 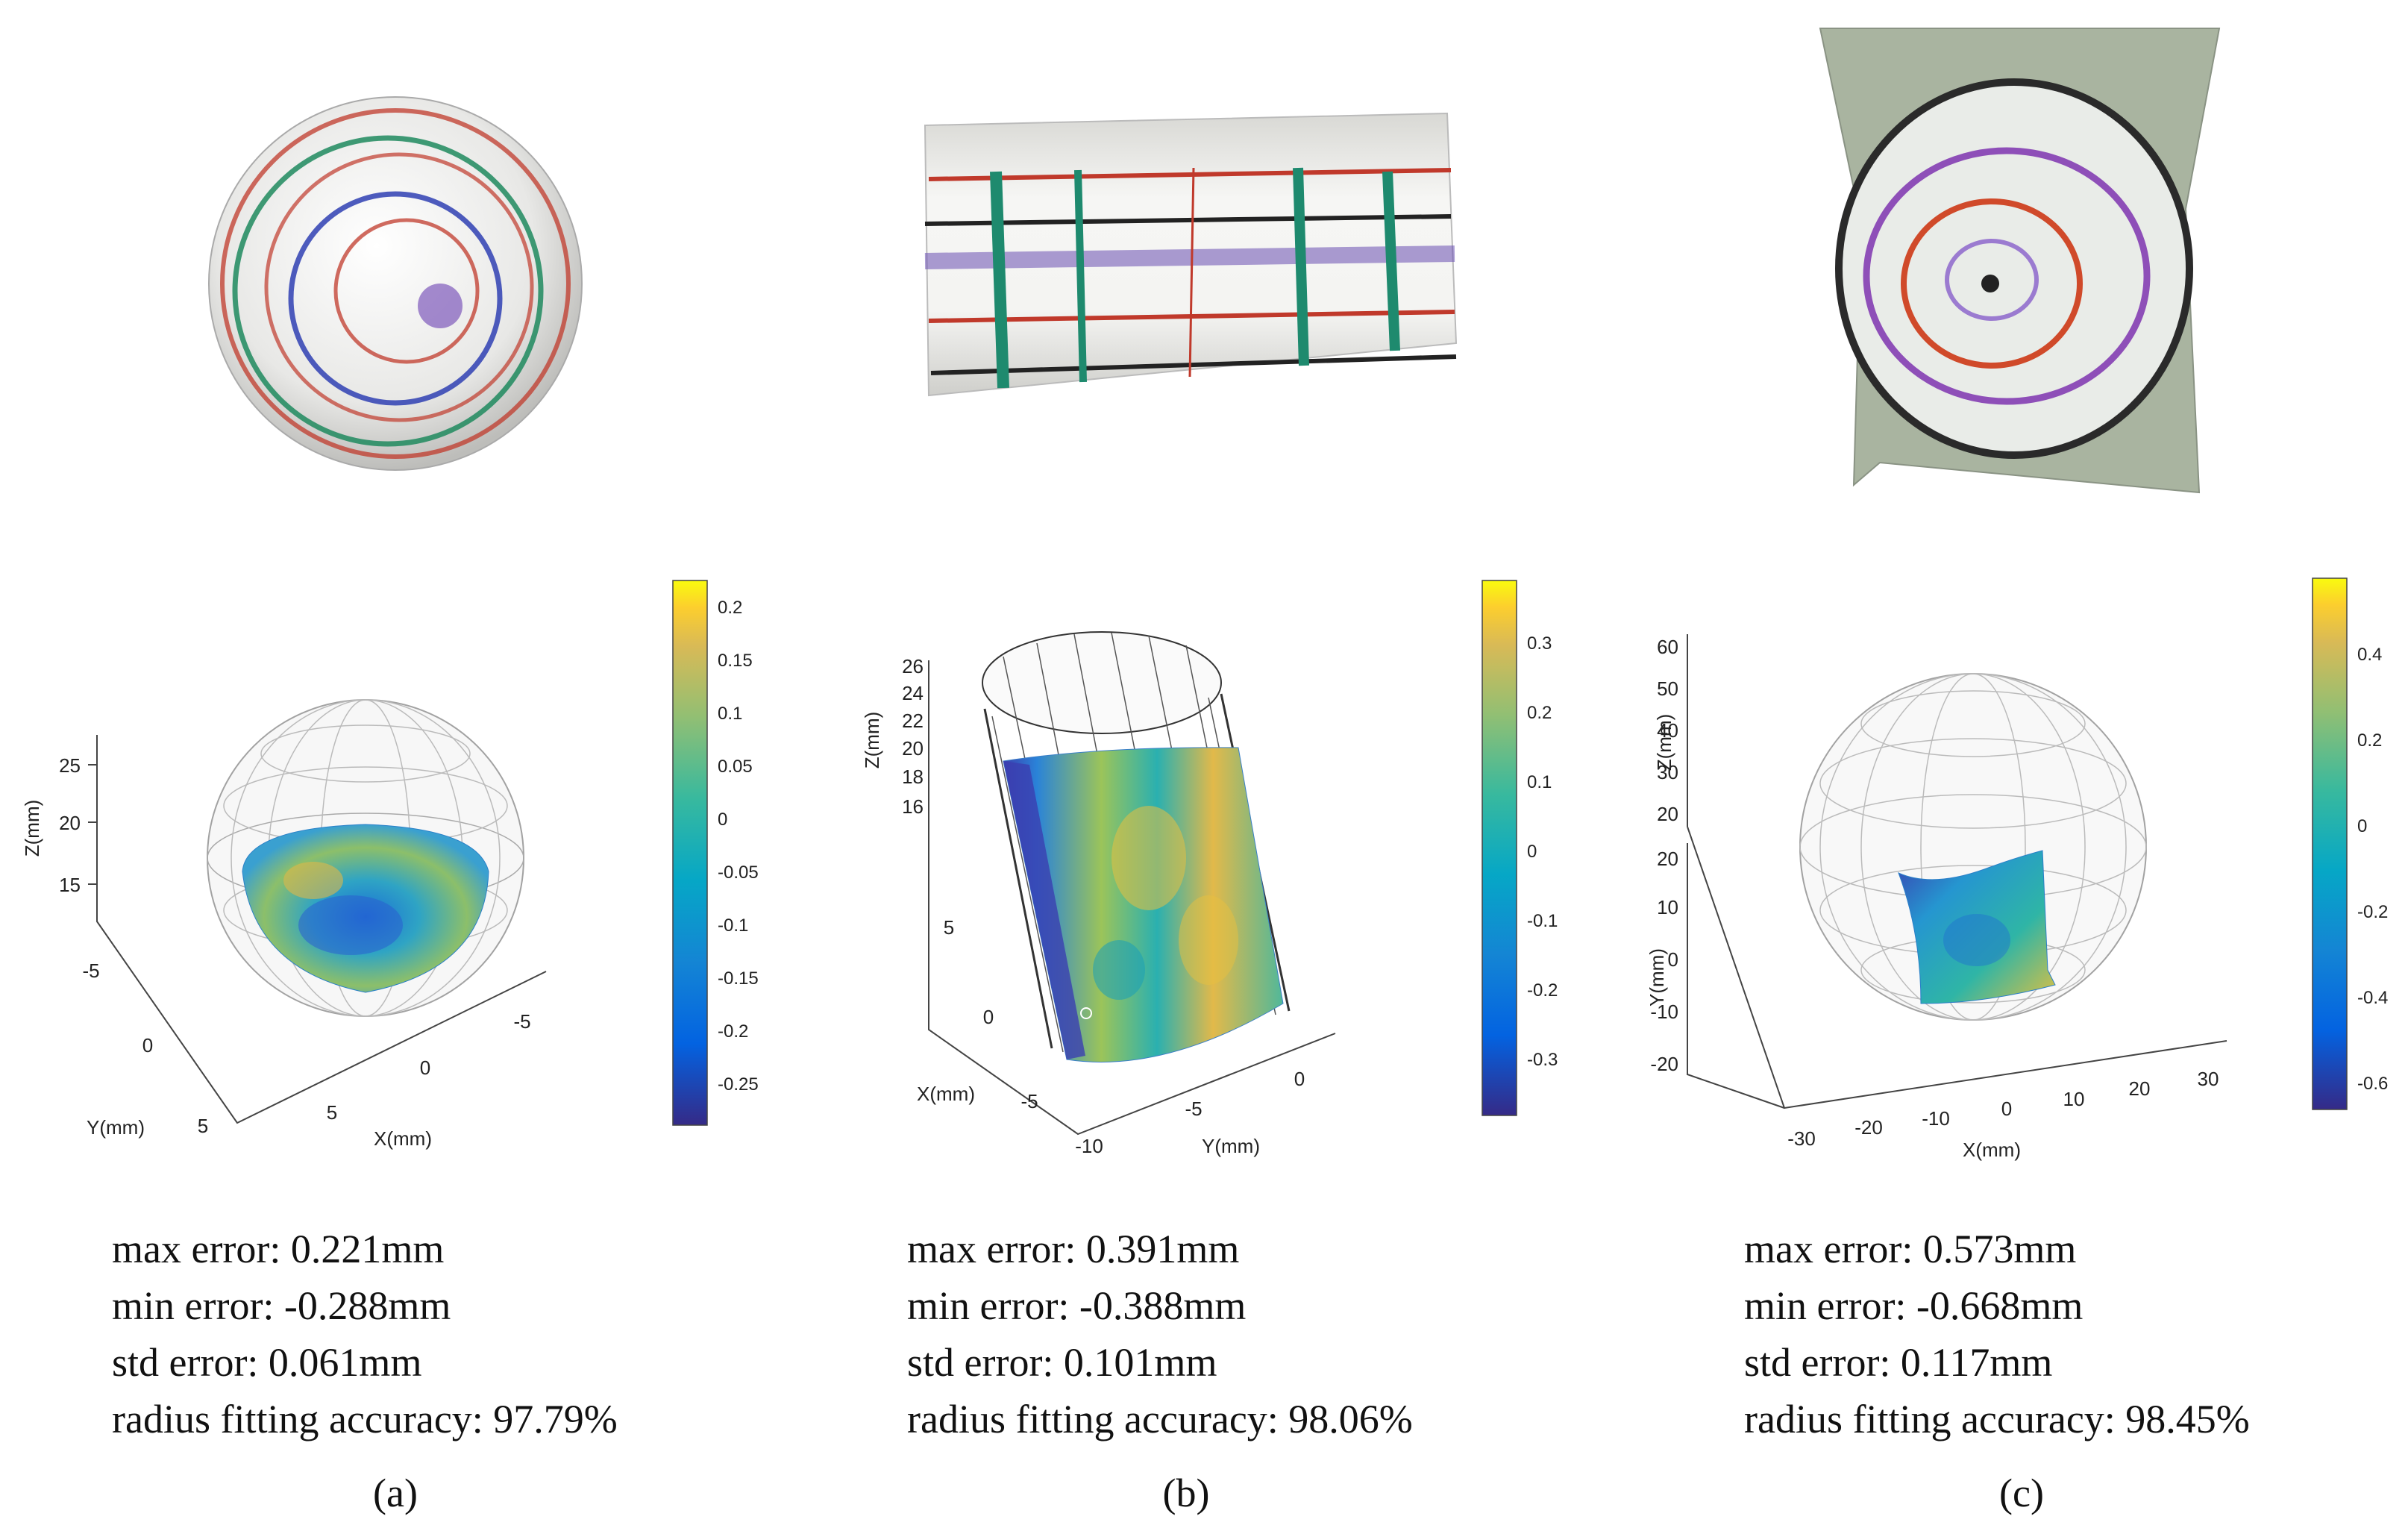 What do you see at coordinates (1868, 1127) in the screenshot?
I see `x-tick: -20` at bounding box center [1868, 1127].